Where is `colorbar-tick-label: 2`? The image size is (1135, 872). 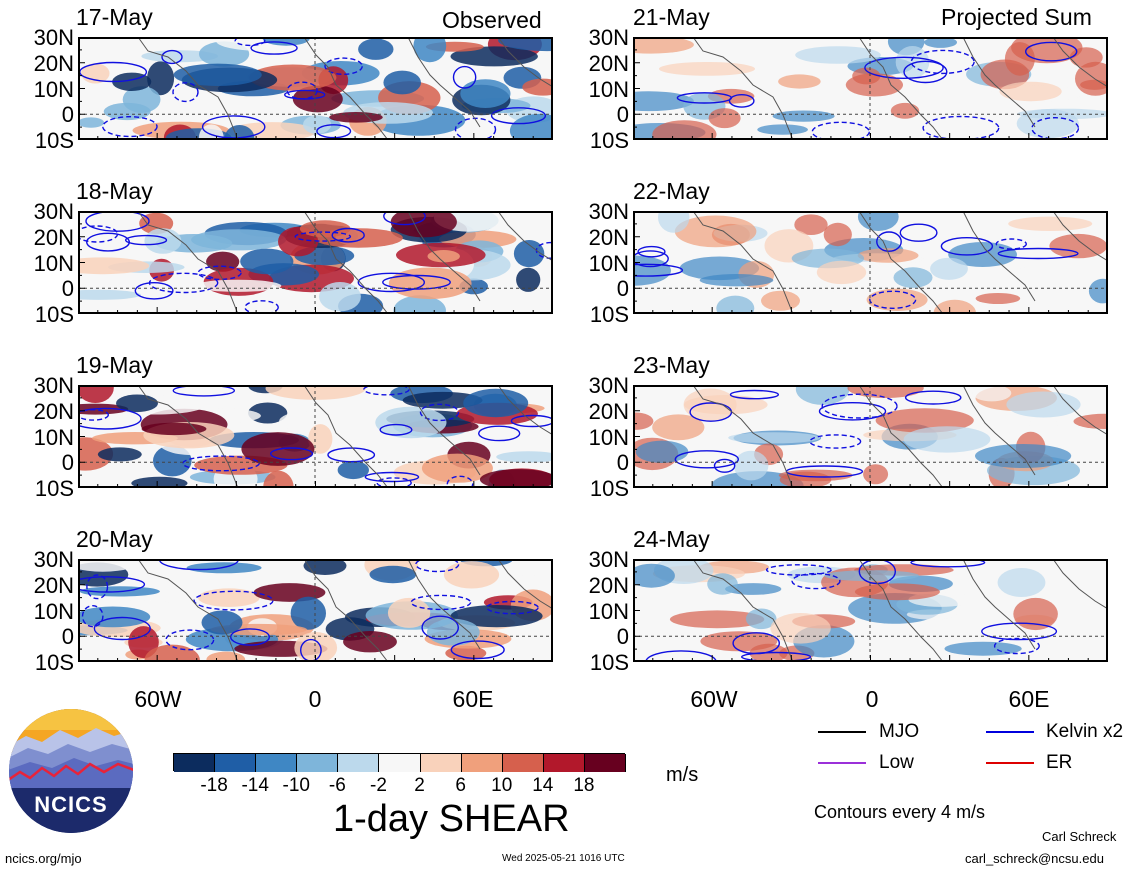
colorbar-tick-label: 2 is located at coordinates (419, 785).